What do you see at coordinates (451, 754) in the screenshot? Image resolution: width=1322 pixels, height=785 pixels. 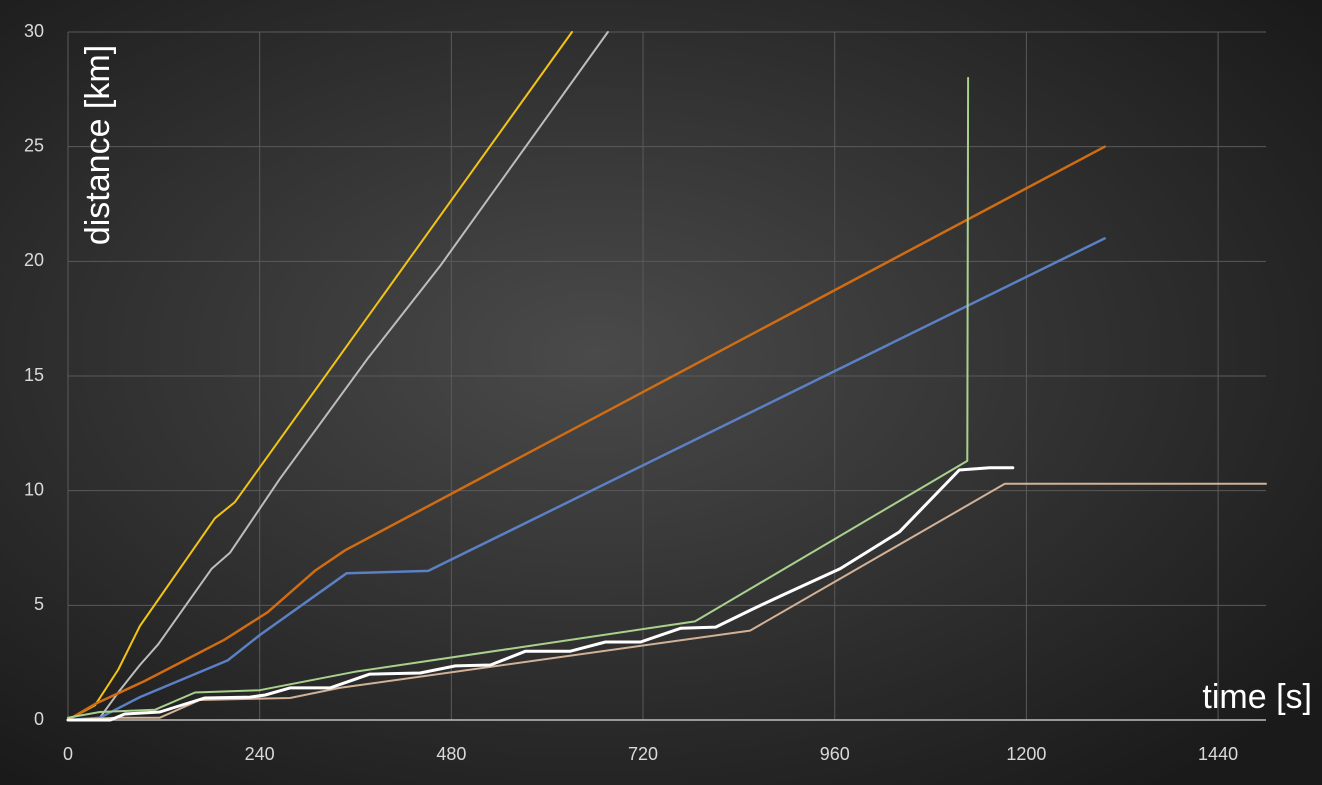 I see `x-tick-label: 480` at bounding box center [451, 754].